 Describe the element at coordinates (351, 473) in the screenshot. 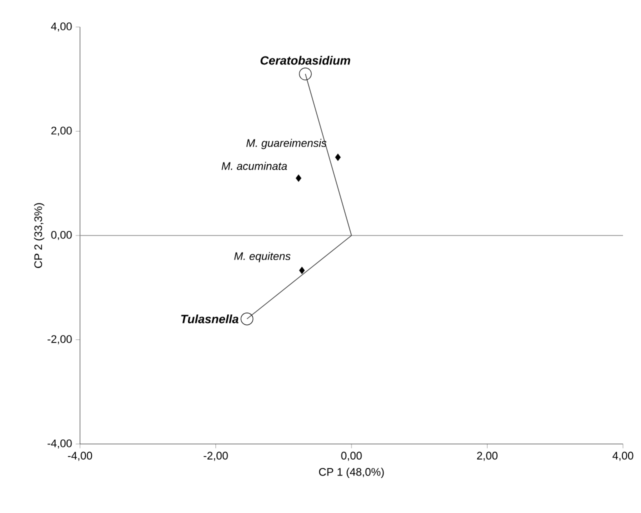

I see `x-axis-title: CP 1 (48,0%)` at that location.